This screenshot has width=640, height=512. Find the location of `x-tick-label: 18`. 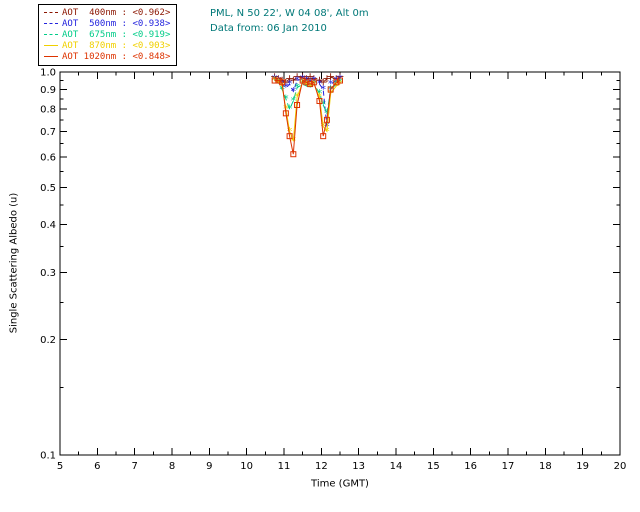

x-tick-label: 18 is located at coordinates (545, 466).